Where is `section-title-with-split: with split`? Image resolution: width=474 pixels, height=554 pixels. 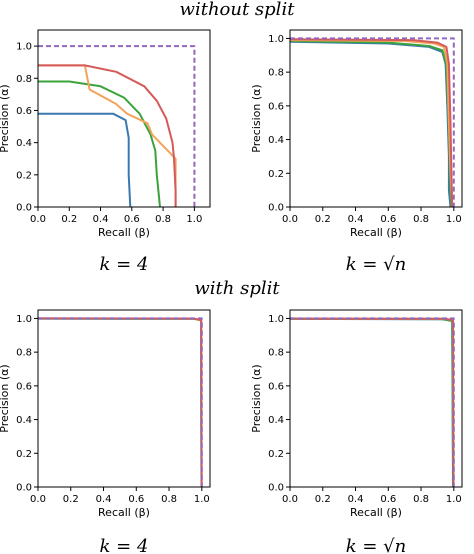
section-title-with-split: with split is located at coordinates (237, 288).